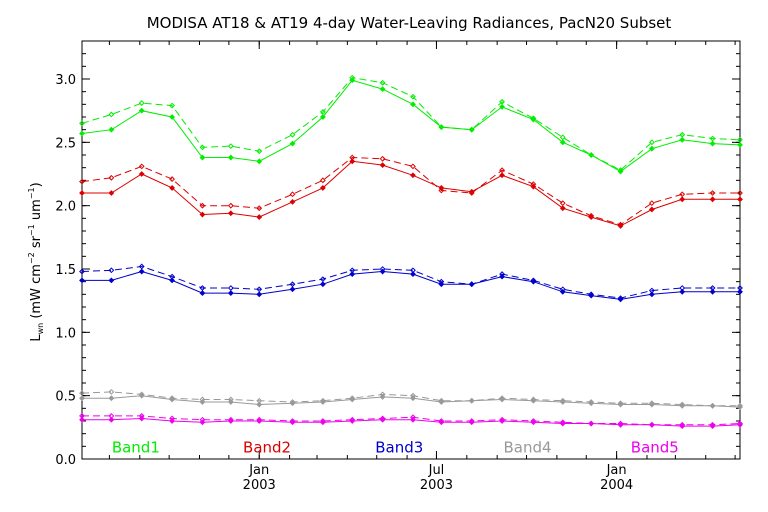 The width and height of the screenshot is (768, 512). What do you see at coordinates (616, 485) in the screenshot?
I see `x-tick-year: 2004` at bounding box center [616, 485].